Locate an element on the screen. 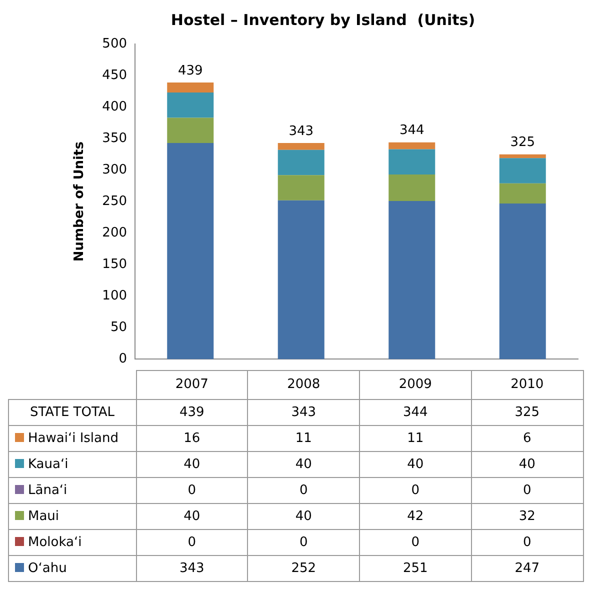  data-label: 16 is located at coordinates (192, 438).